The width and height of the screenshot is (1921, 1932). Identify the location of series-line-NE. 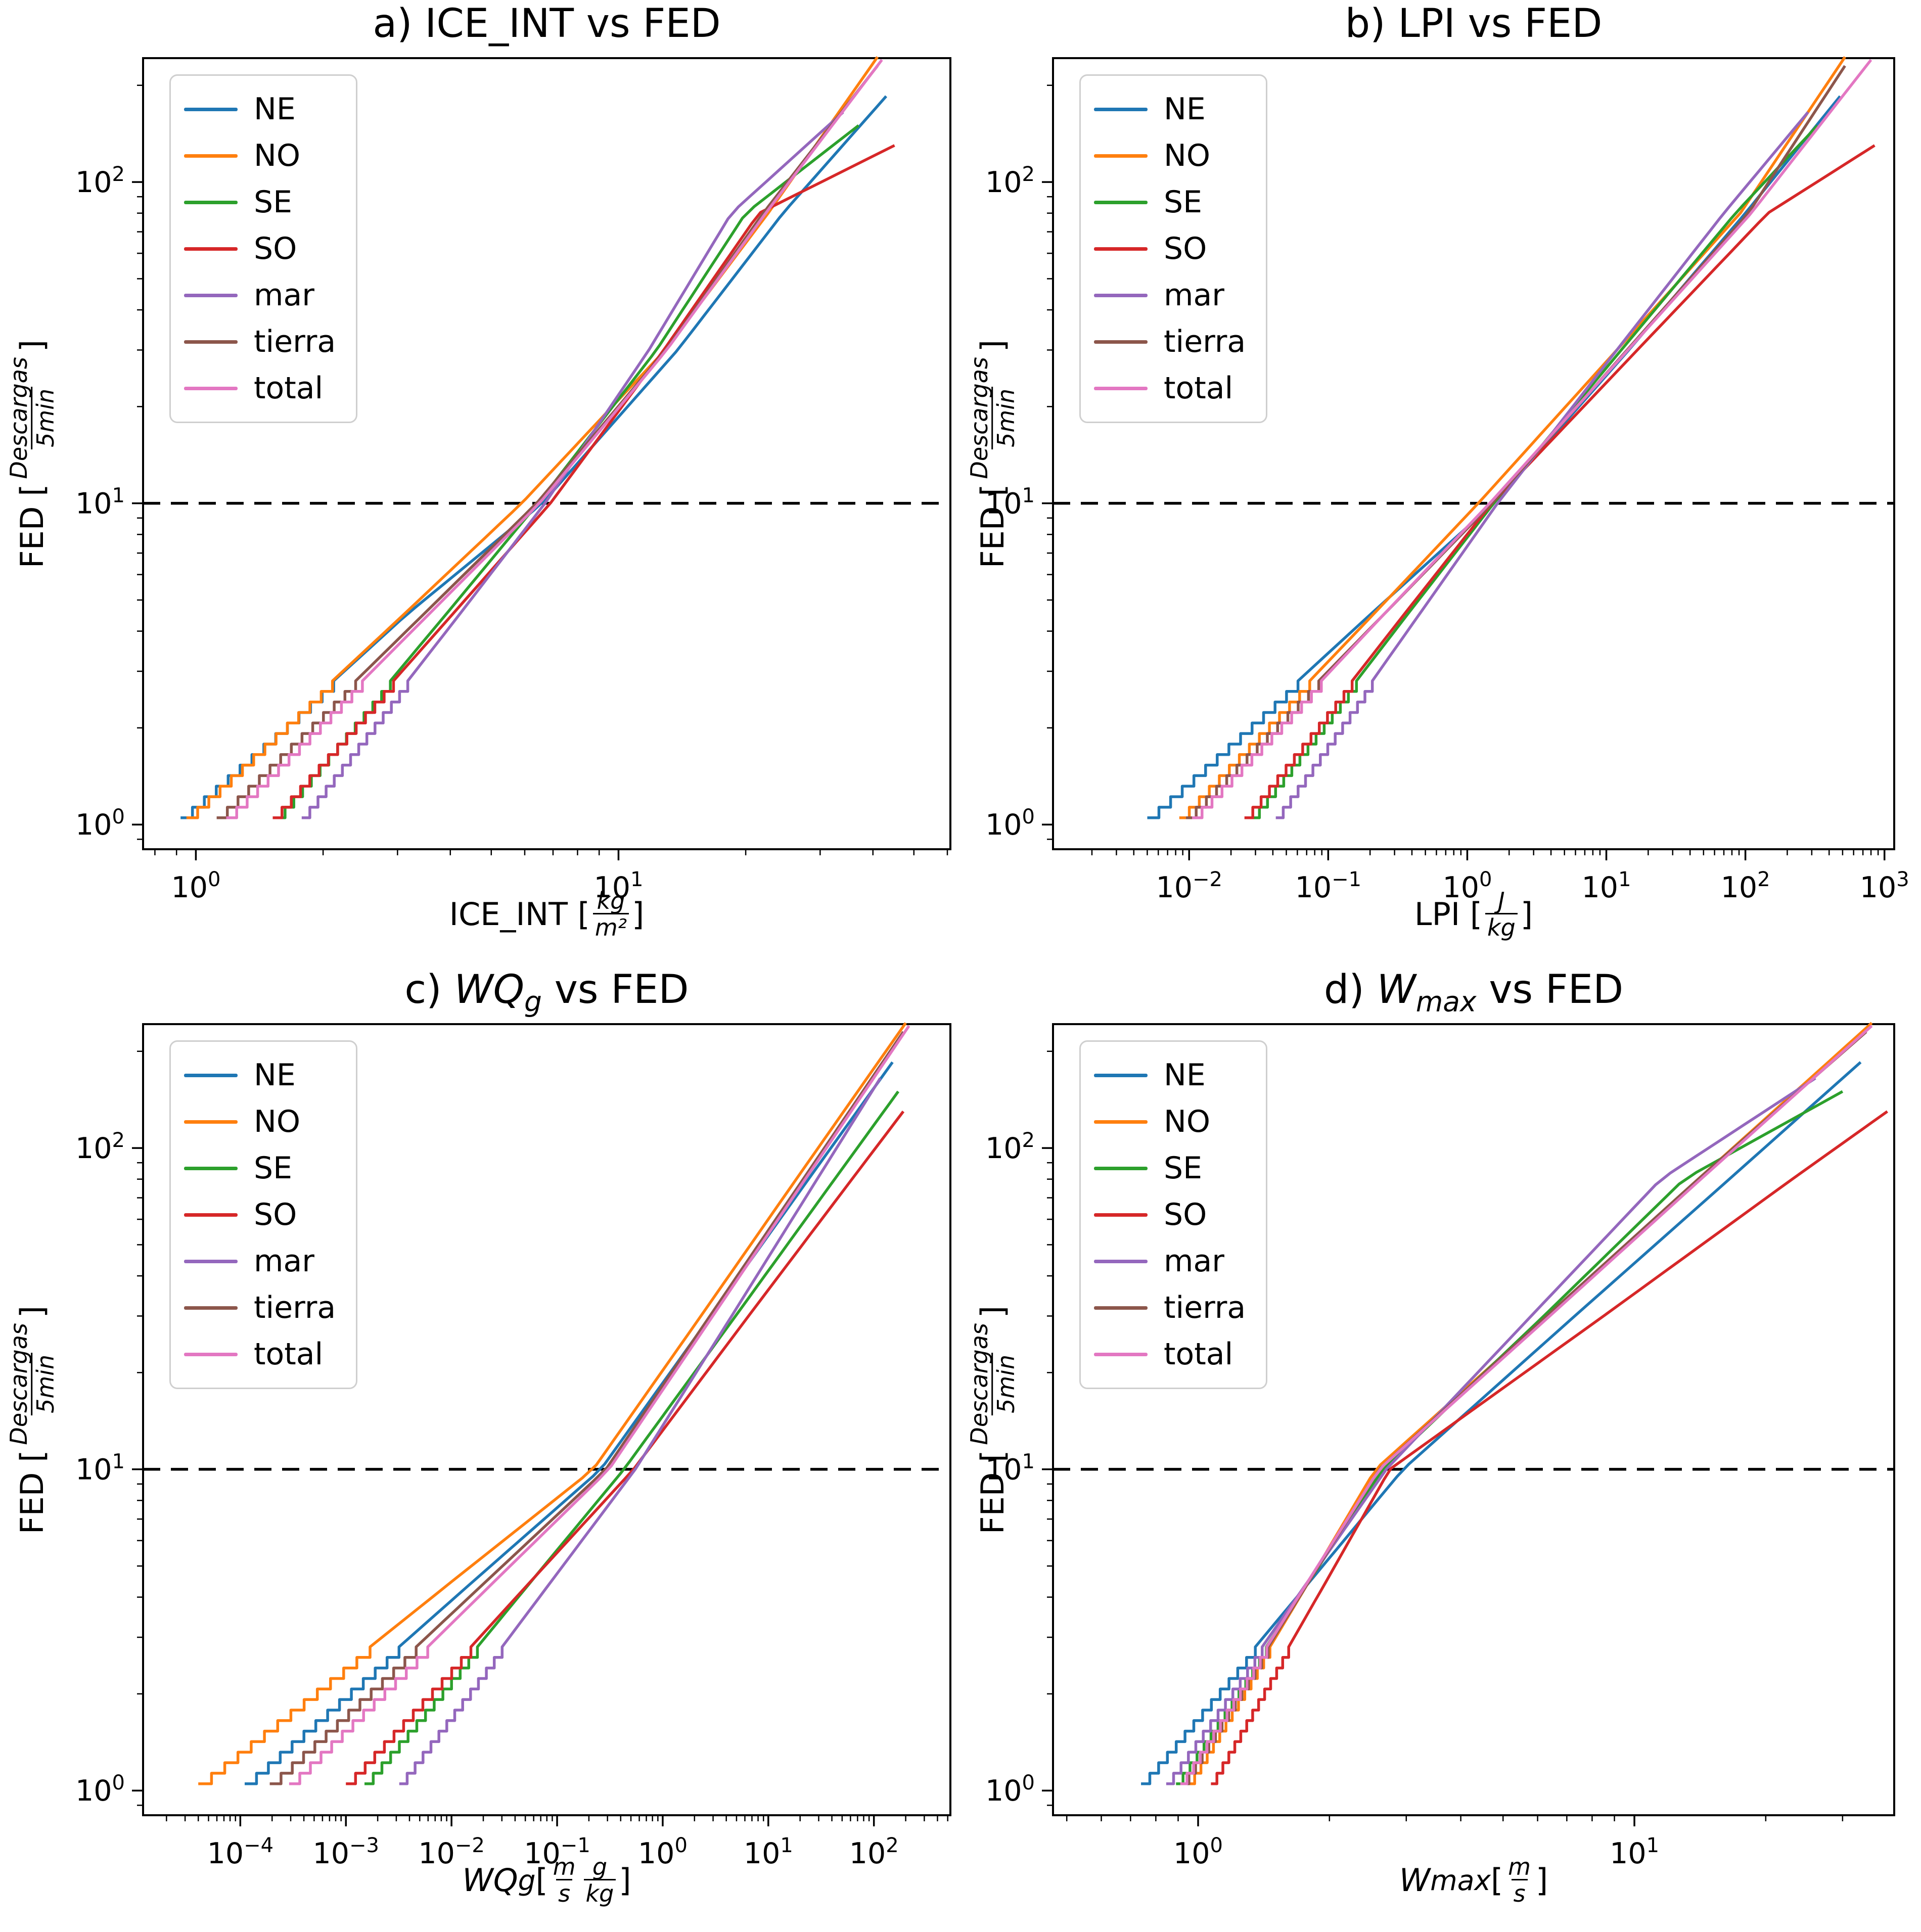
(569, 1423).